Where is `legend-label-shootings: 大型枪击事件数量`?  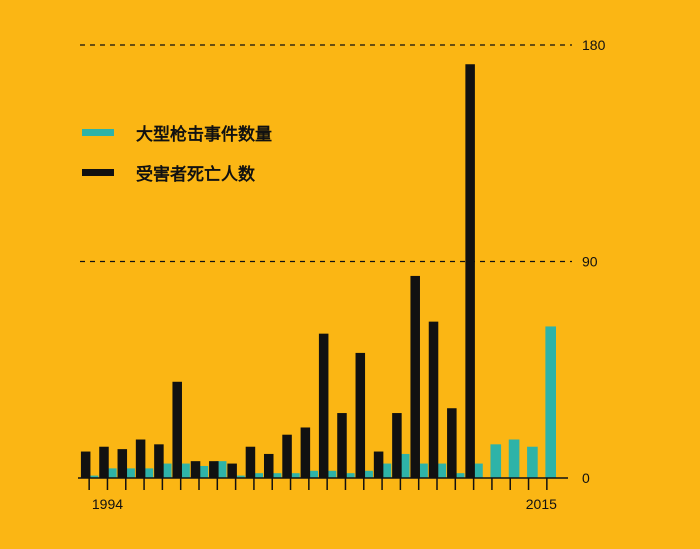
legend-label-shootings: 大型枪击事件数量 is located at coordinates (204, 134).